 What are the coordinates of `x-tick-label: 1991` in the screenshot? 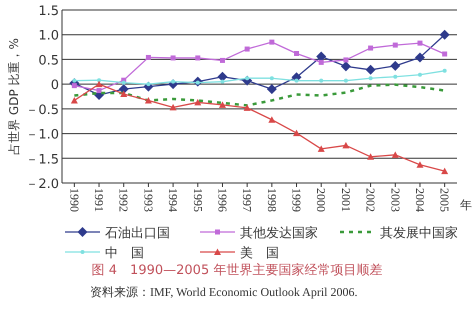 It's located at (99, 200).